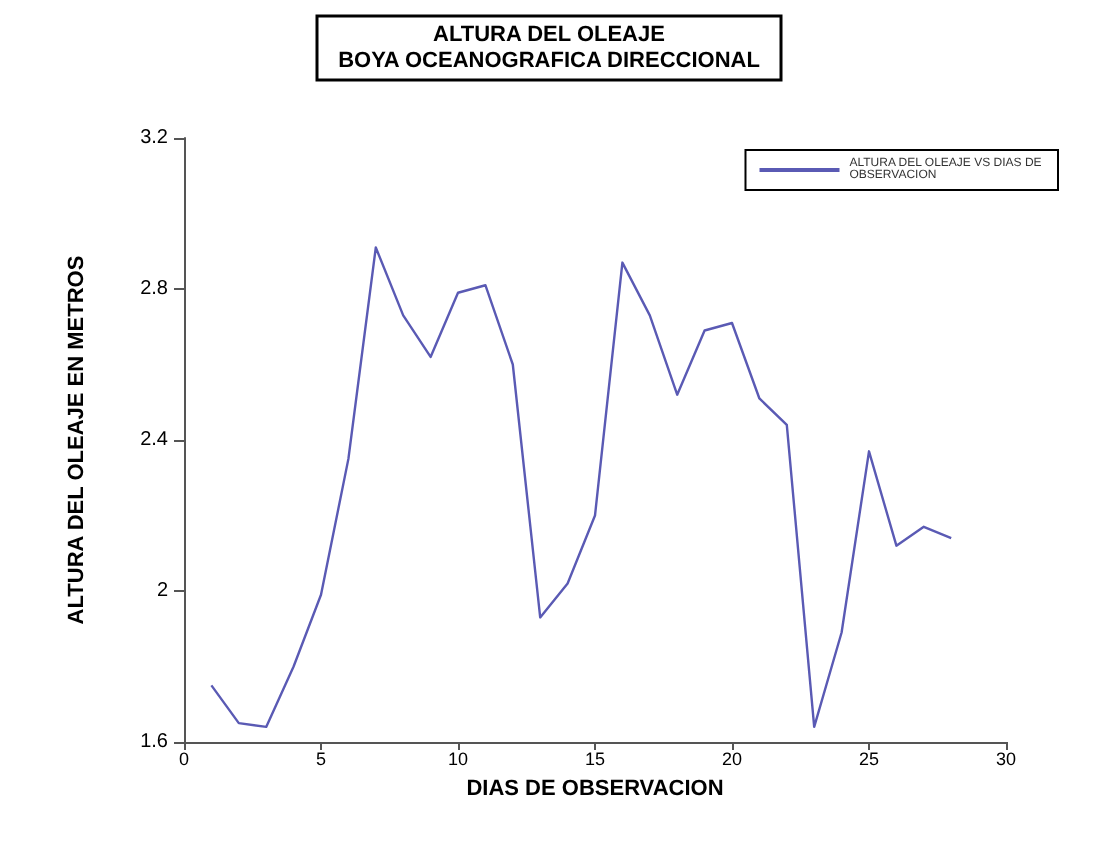  I want to click on y-tick-label: 3.2, so click(154, 138).